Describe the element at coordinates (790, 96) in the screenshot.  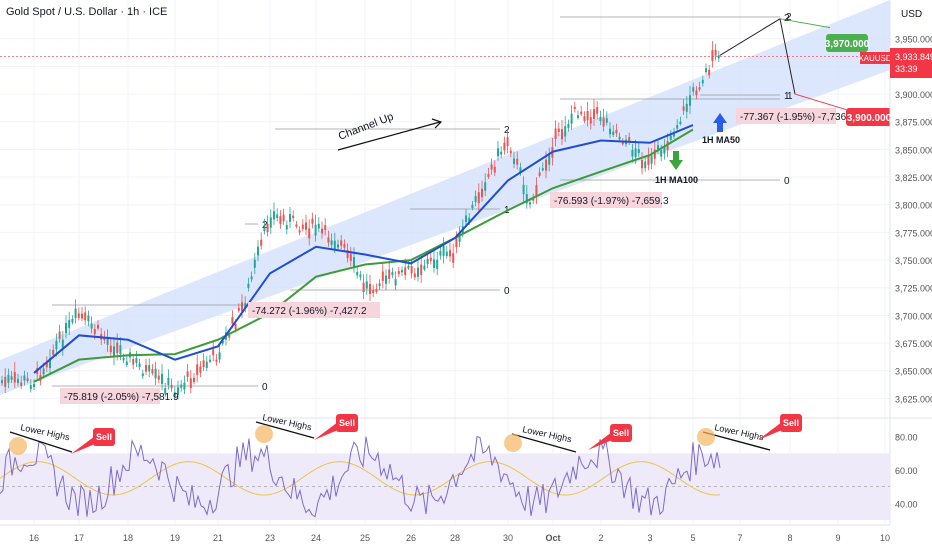
I see `projection-label: 1` at that location.